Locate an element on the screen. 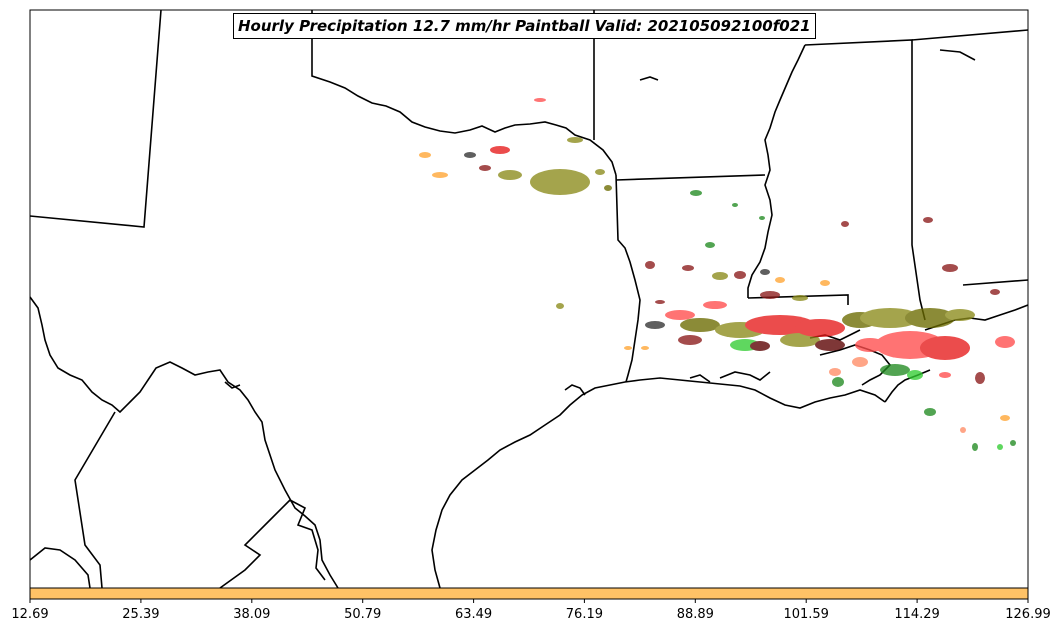 The width and height of the screenshot is (1062, 633). colorbar is located at coordinates (529, 593).